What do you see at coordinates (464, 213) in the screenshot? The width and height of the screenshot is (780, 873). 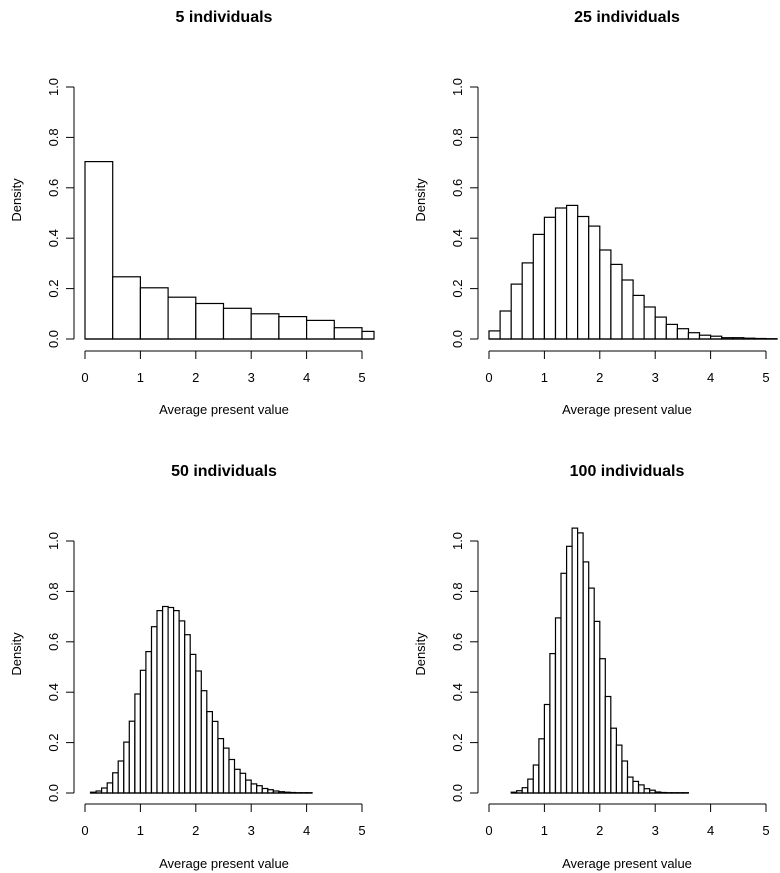 I see `y-axis: 0.0 0.2 0.4 0.6 0.8 1.0` at bounding box center [464, 213].